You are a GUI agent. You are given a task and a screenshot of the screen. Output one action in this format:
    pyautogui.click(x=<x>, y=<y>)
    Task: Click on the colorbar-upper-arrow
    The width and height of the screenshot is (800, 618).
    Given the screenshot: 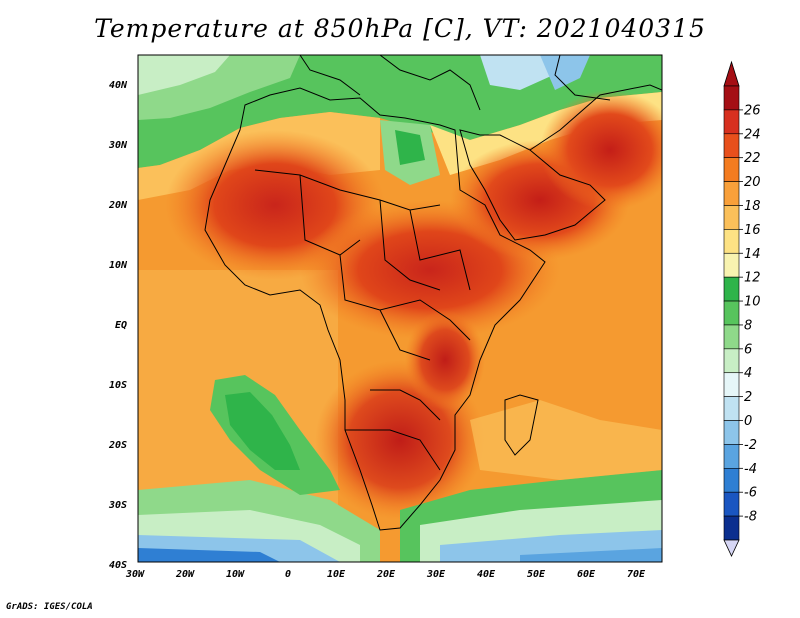 What is the action you would take?
    pyautogui.click(x=731, y=73)
    